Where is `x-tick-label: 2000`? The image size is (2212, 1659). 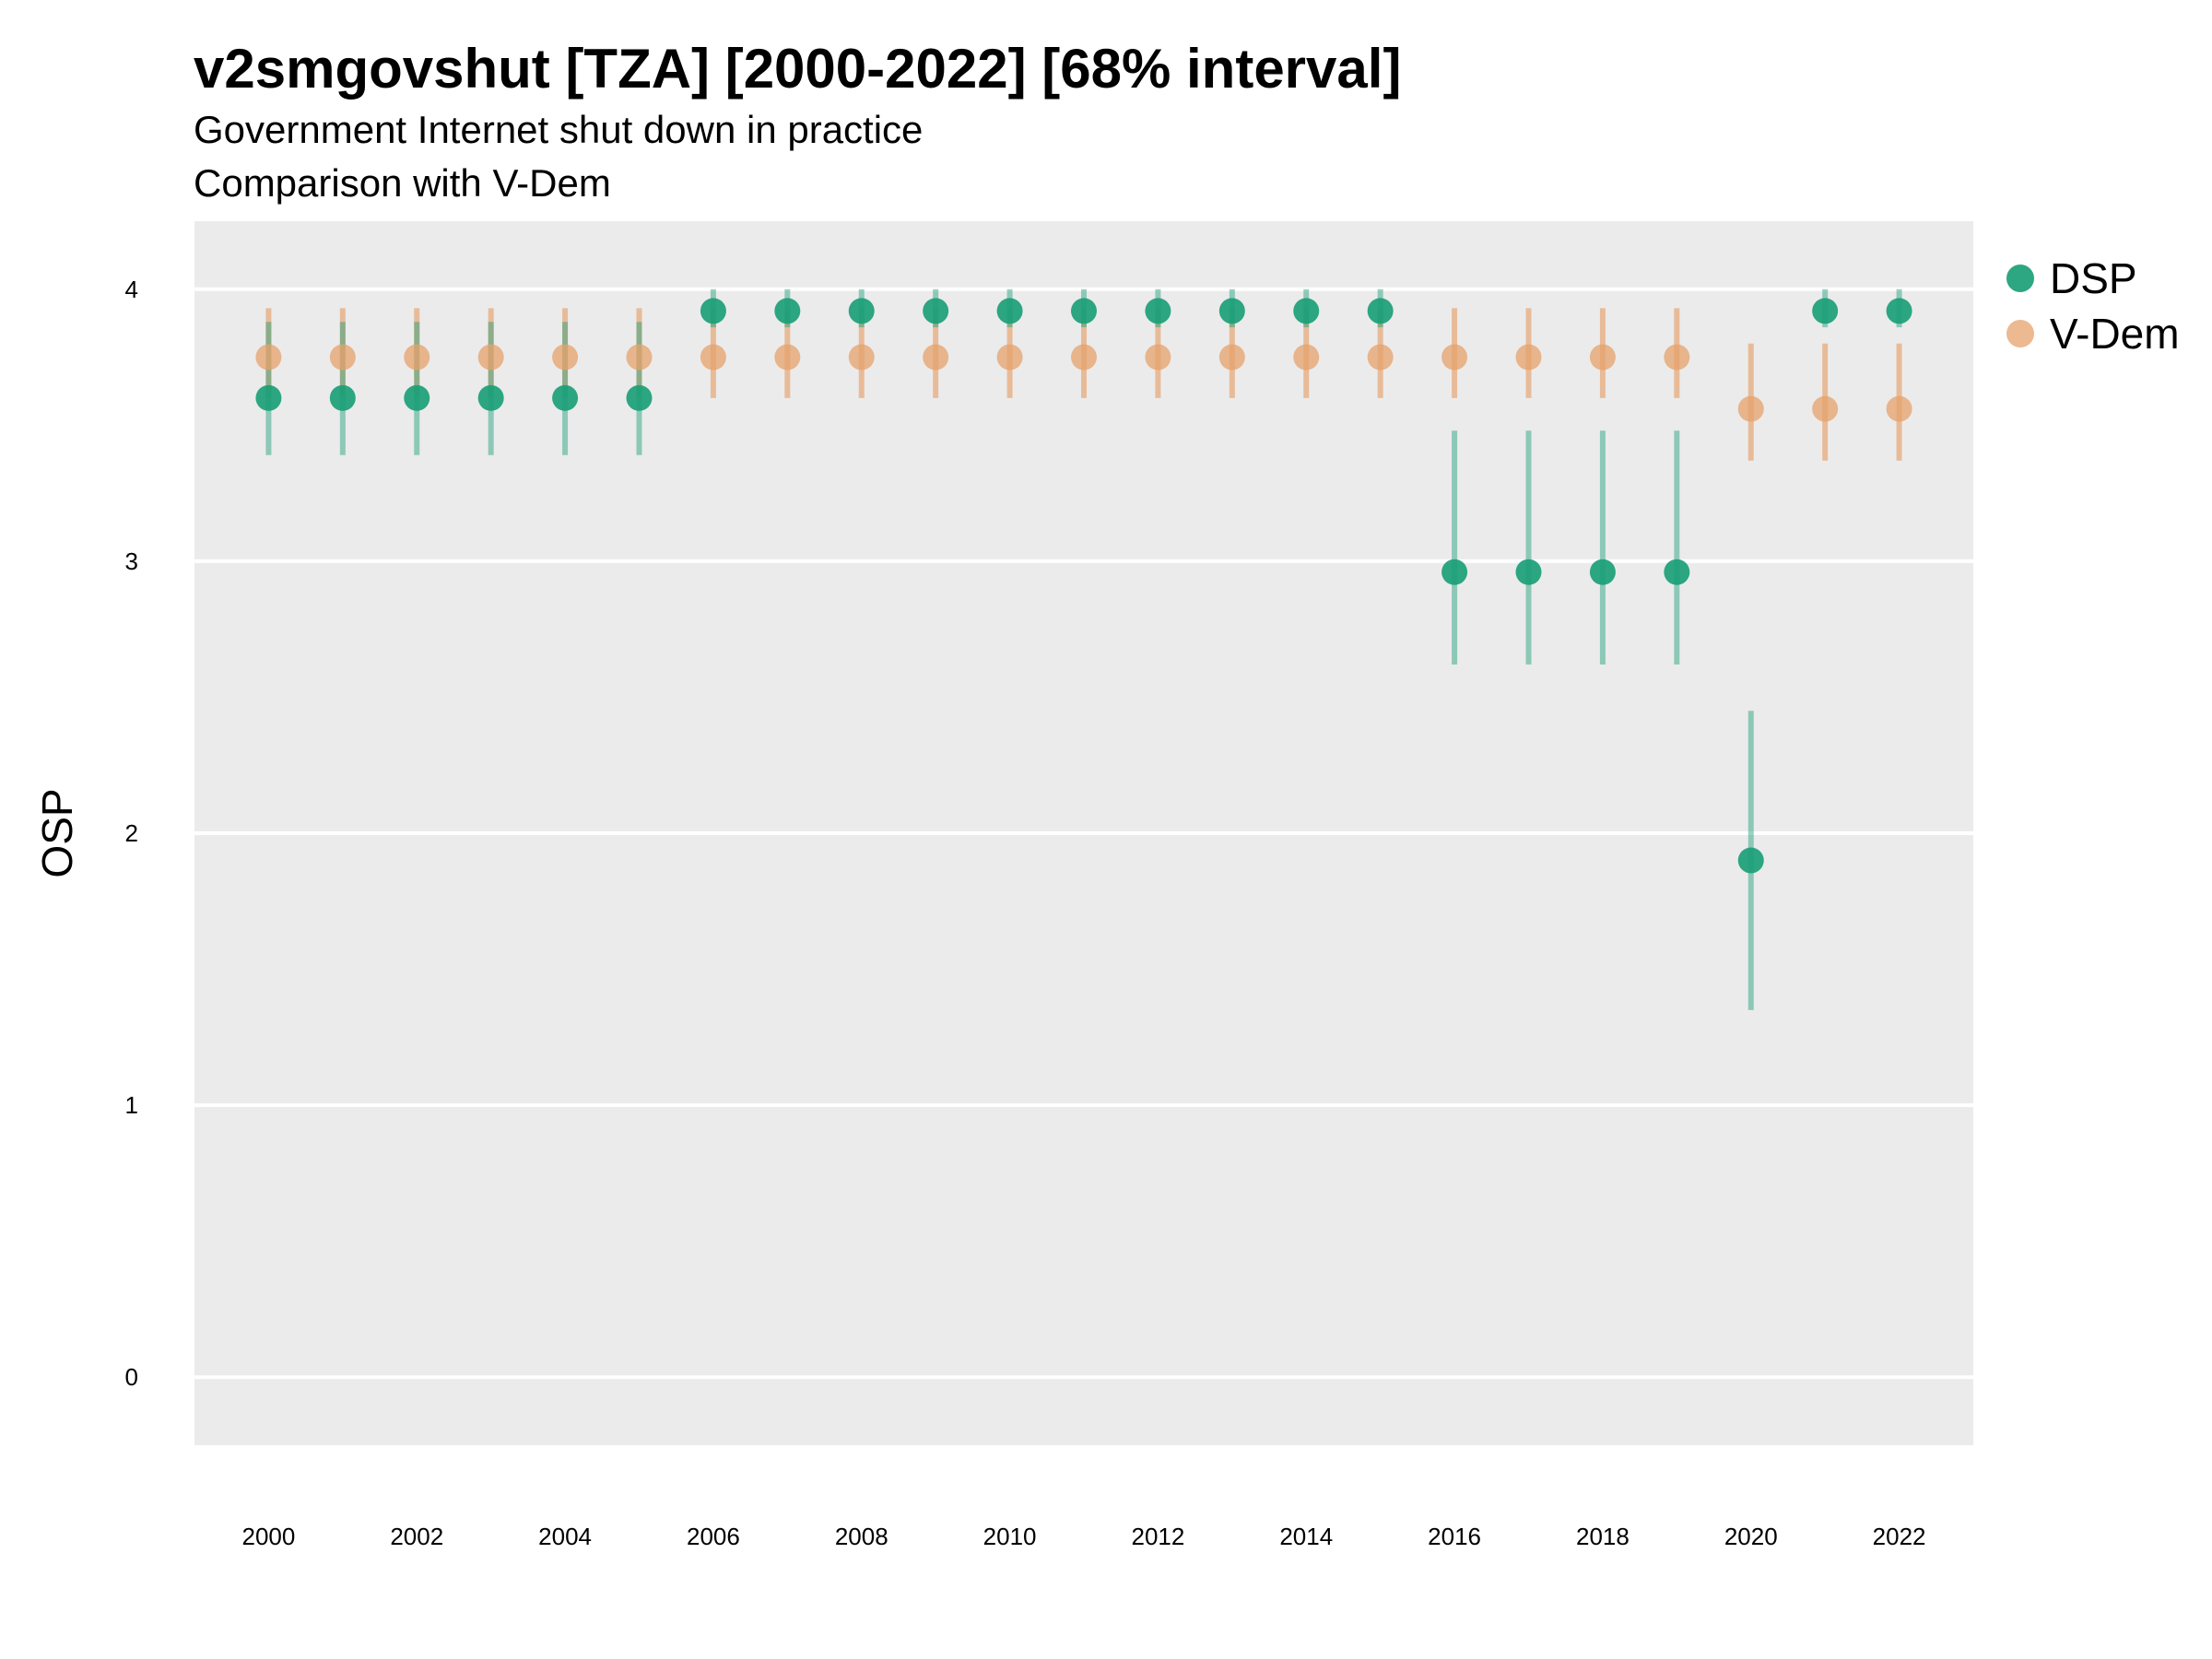
x-tick-label: 2000 is located at coordinates (268, 1536).